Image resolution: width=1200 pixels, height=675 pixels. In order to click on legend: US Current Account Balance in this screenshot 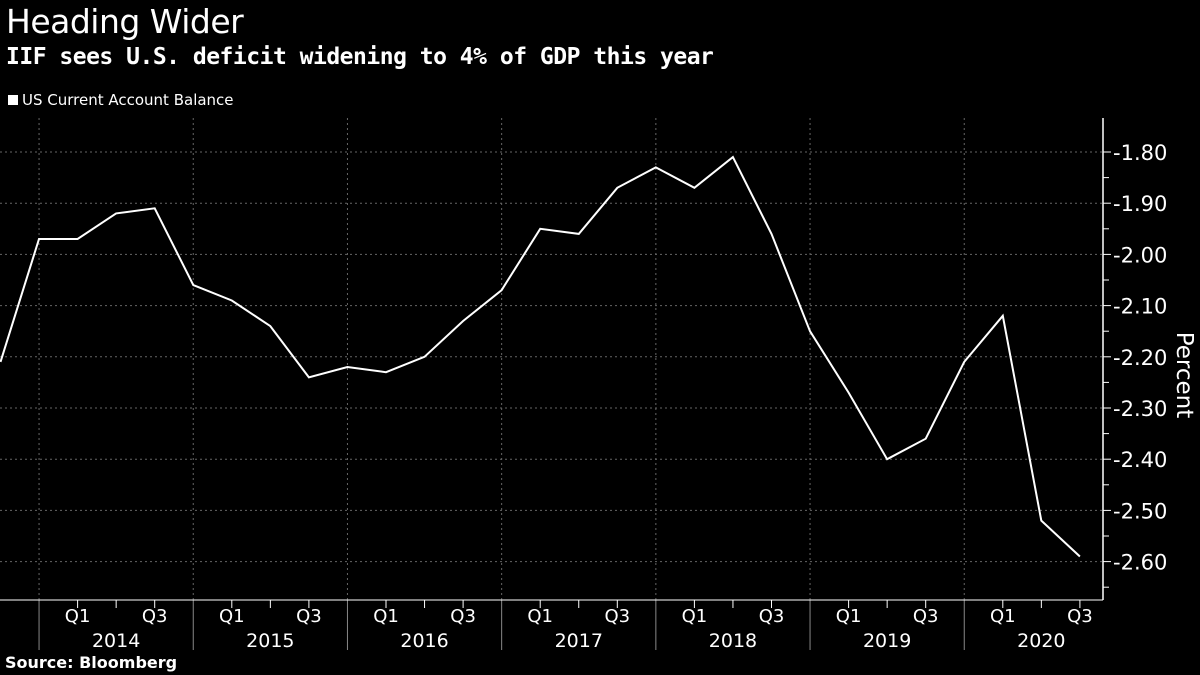, I will do `click(121, 100)`.